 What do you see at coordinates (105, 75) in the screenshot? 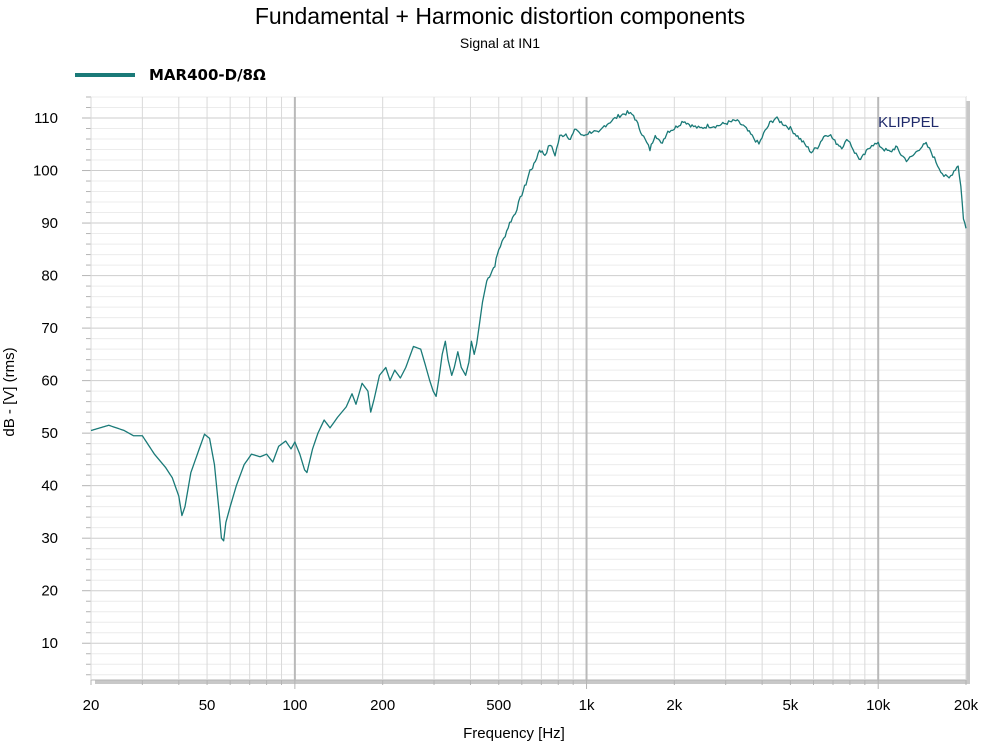
I see `legend-swatch` at bounding box center [105, 75].